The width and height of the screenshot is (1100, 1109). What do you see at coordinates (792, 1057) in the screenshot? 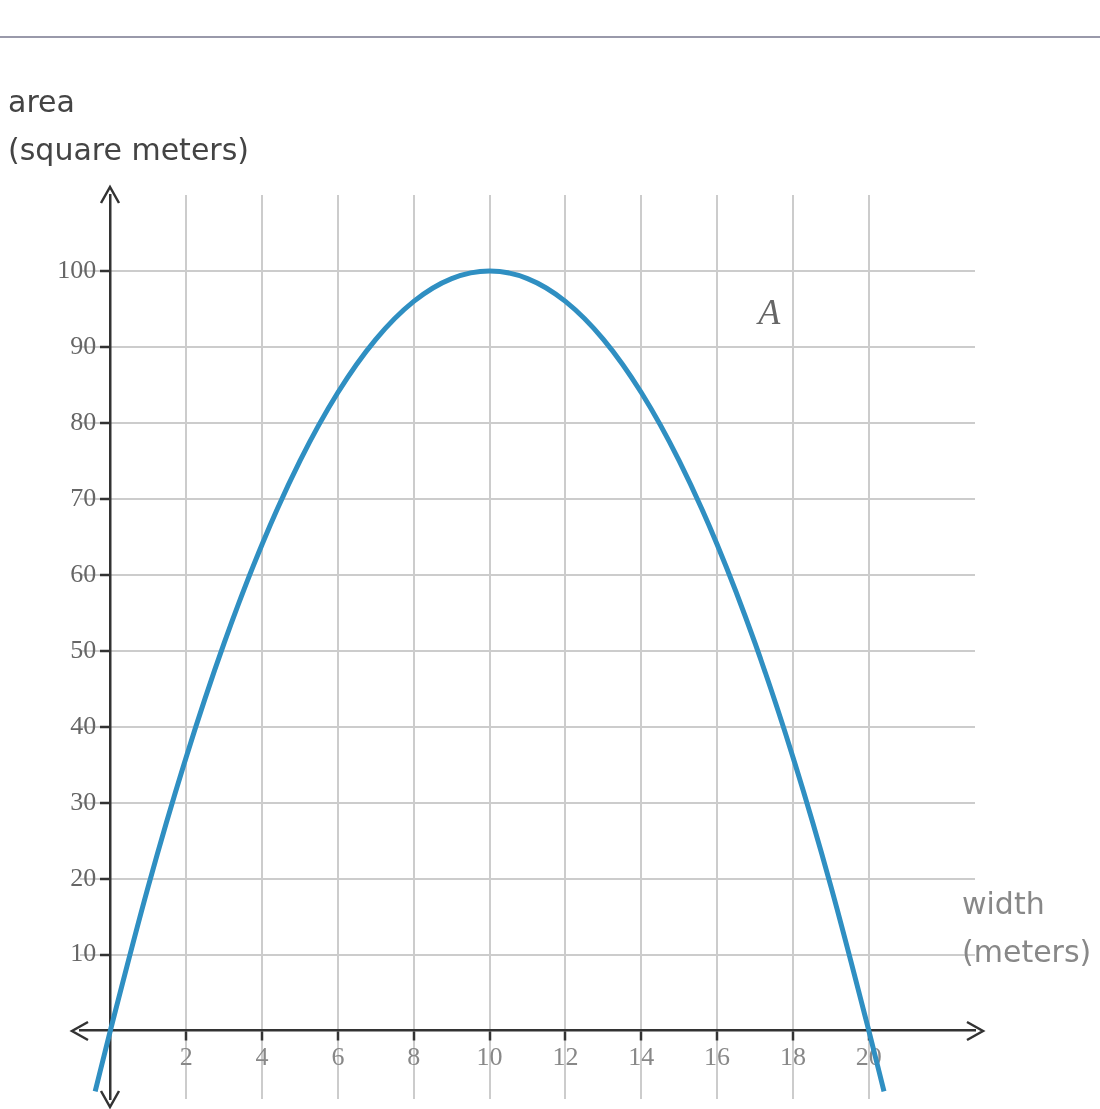
I see `x-tick-label: 18` at bounding box center [792, 1057].